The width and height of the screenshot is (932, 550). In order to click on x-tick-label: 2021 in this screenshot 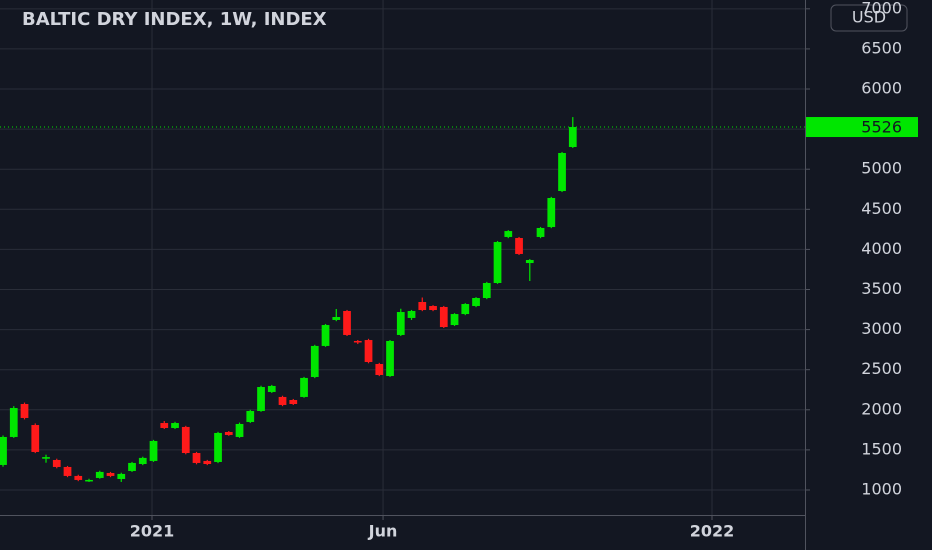, I will do `click(152, 531)`.